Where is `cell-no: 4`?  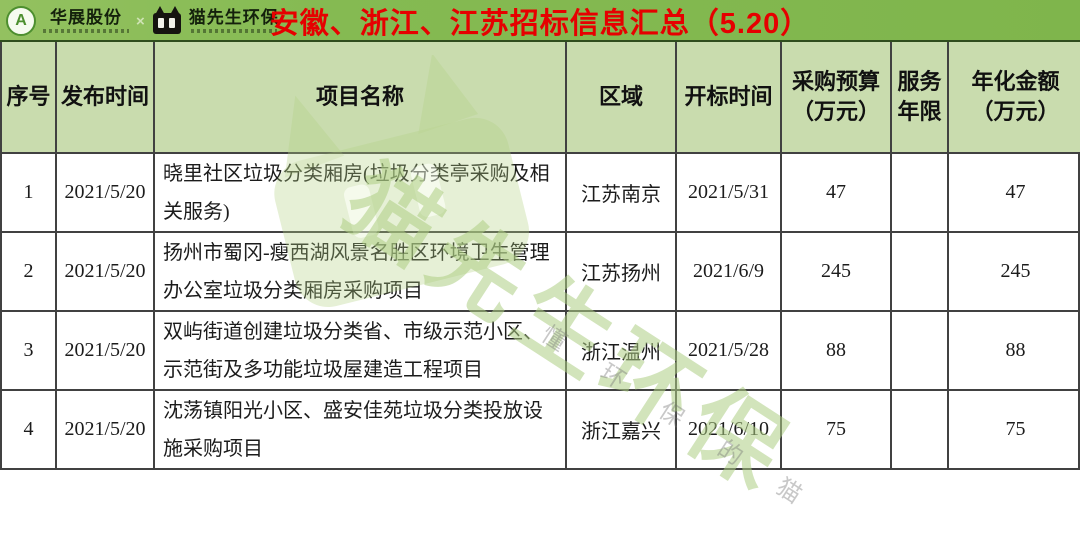 cell-no: 4 is located at coordinates (29, 430).